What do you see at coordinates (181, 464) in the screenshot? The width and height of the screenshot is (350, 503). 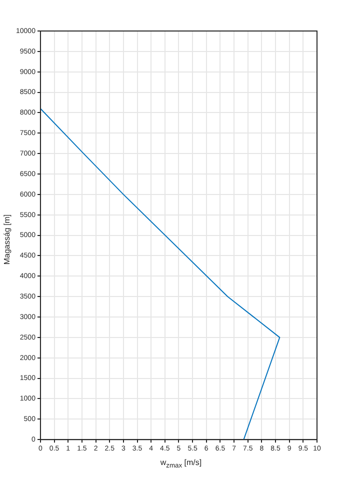 I see `x-axis-title: w$_{zmax}$ [m/s]` at bounding box center [181, 464].